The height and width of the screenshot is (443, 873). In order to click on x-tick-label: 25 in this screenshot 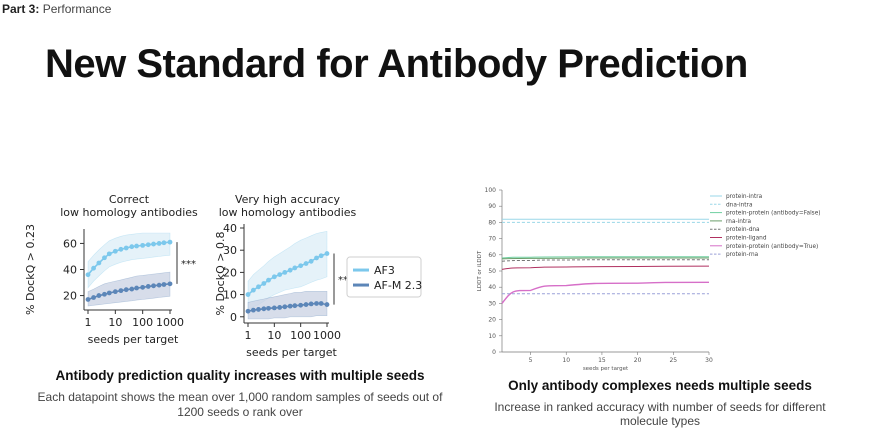, I will do `click(673, 360)`.